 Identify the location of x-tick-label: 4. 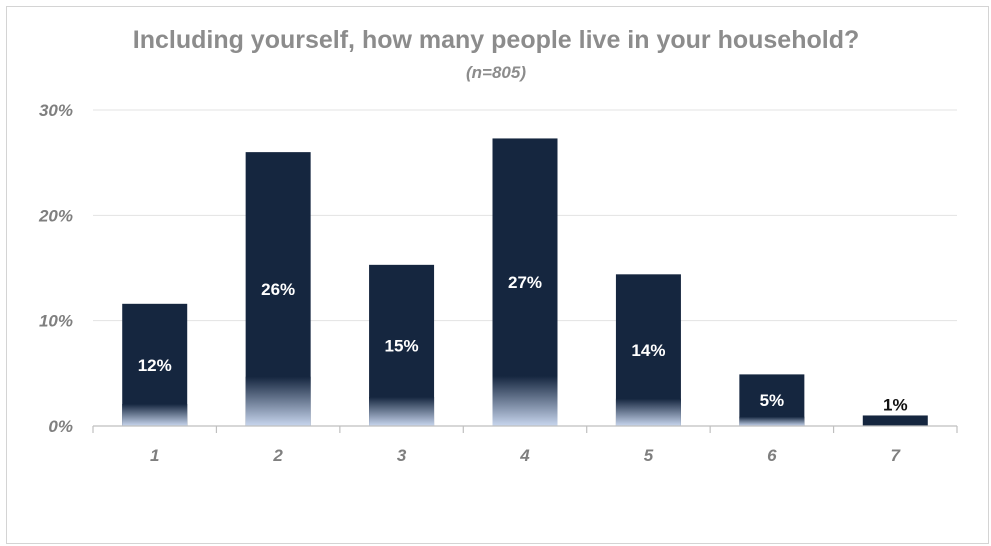
(524, 455).